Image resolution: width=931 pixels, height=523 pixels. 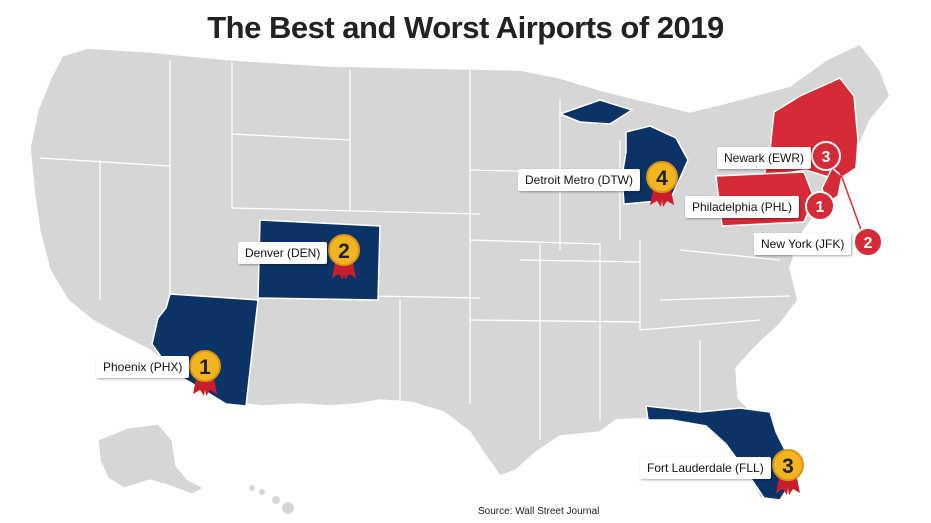 I want to click on medal-phx-rank: 1, so click(x=205, y=367).